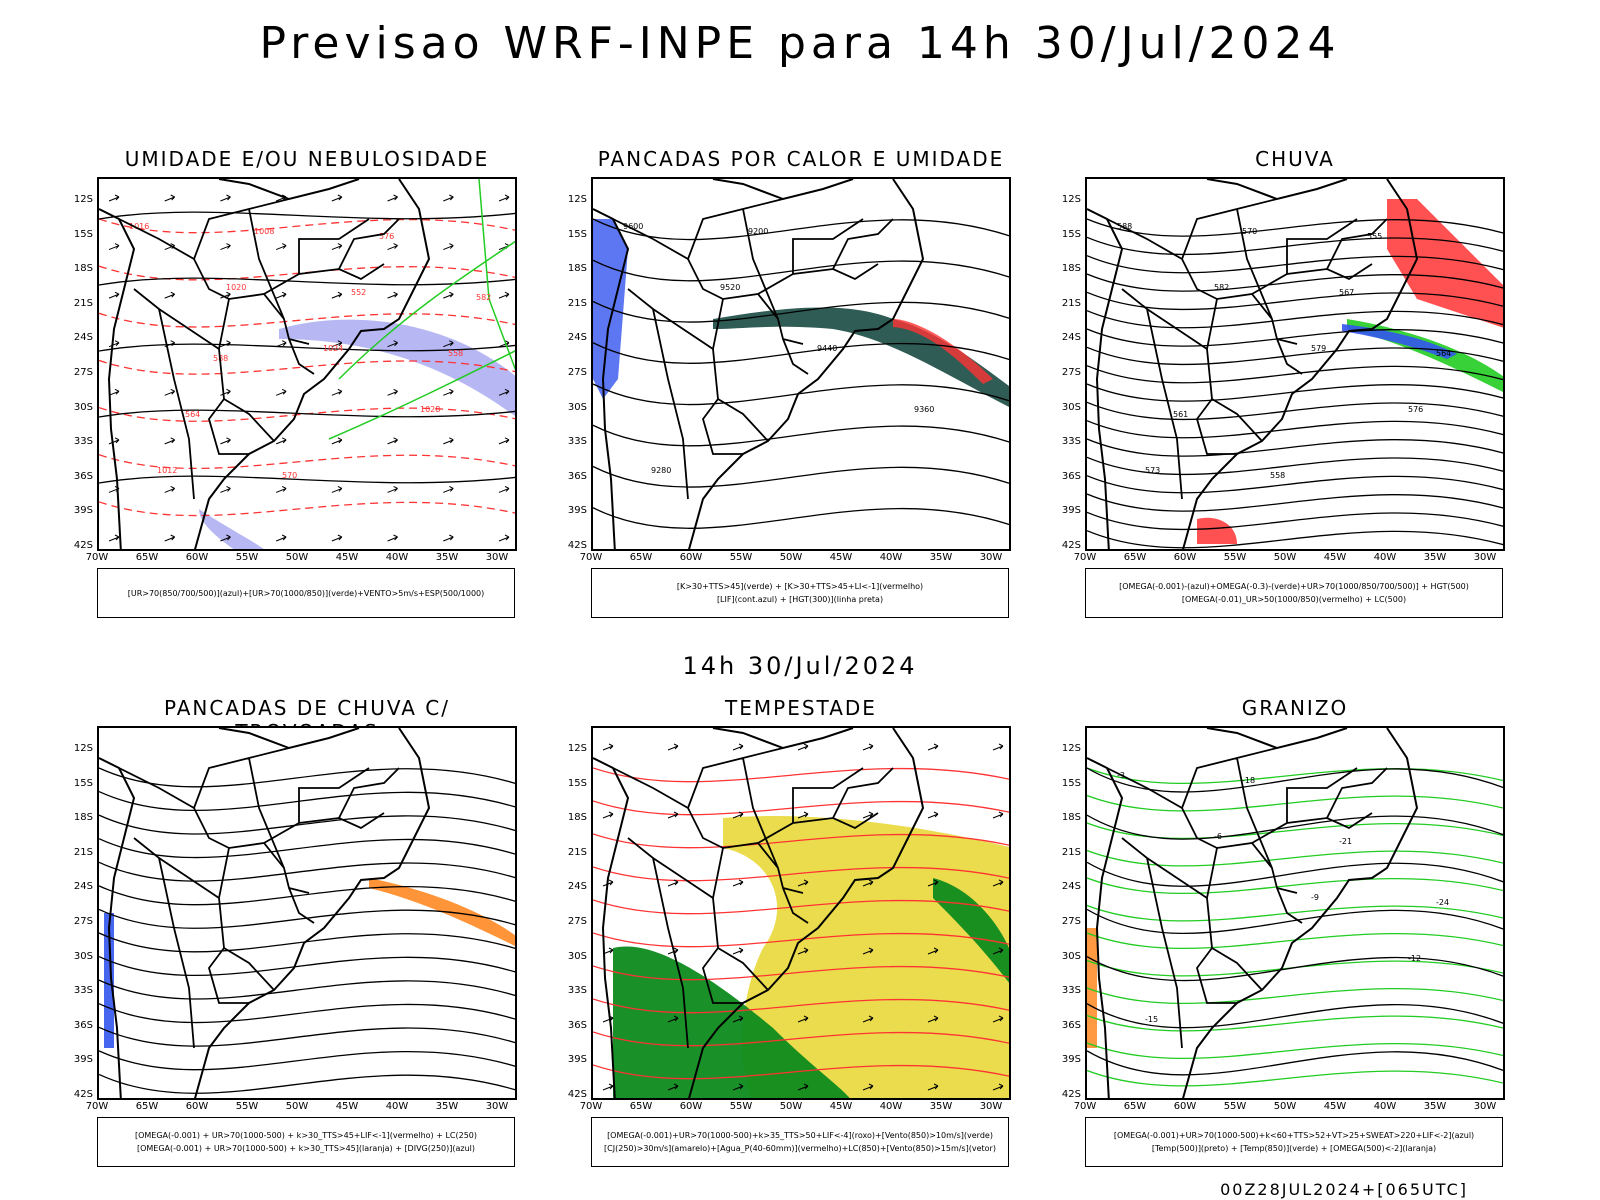 This screenshot has height=1200, width=1600. What do you see at coordinates (1218, 836) in the screenshot?
I see `contour-label: -6` at bounding box center [1218, 836].